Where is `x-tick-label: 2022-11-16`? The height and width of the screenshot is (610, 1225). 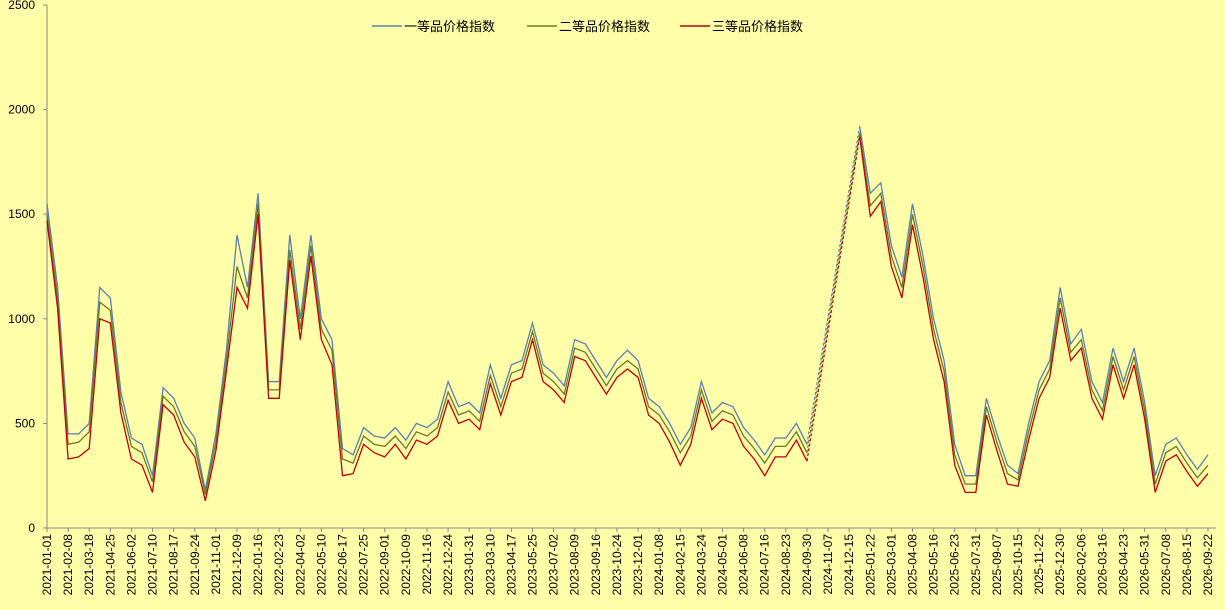 x-tick-label: 2022-11-16 is located at coordinates (427, 564).